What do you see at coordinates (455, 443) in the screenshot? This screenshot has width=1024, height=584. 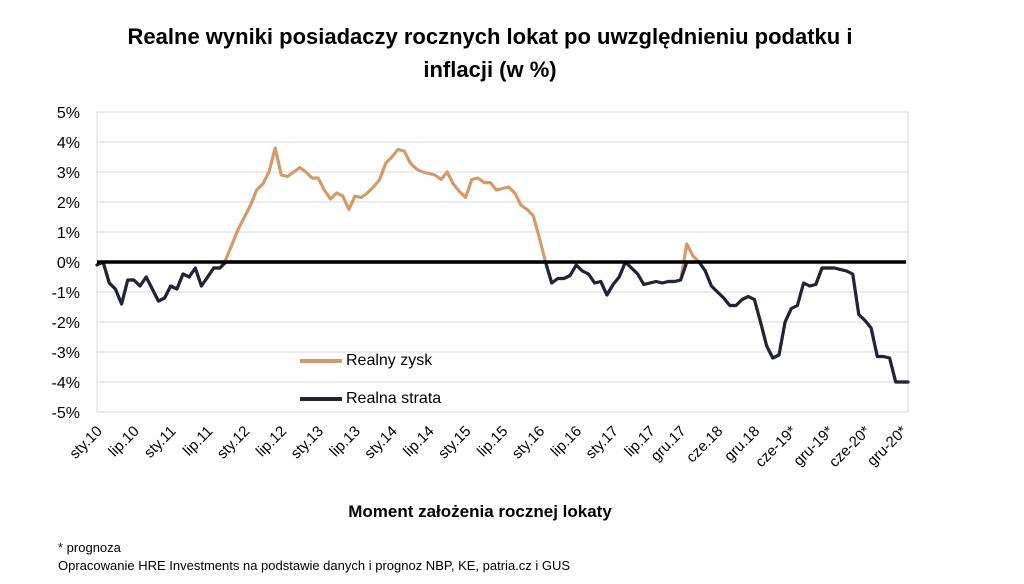 I see `x-tick-label: sty.15` at bounding box center [455, 443].